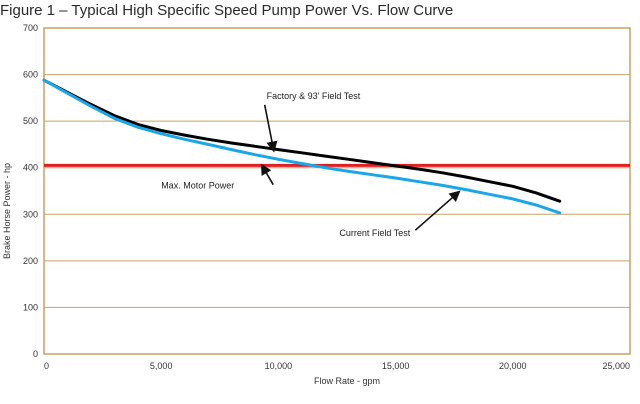 This screenshot has height=404, width=640. Describe the element at coordinates (30, 191) in the screenshot. I see `y-tick-labels: 0 100 200 300 400 500 600 700` at that location.